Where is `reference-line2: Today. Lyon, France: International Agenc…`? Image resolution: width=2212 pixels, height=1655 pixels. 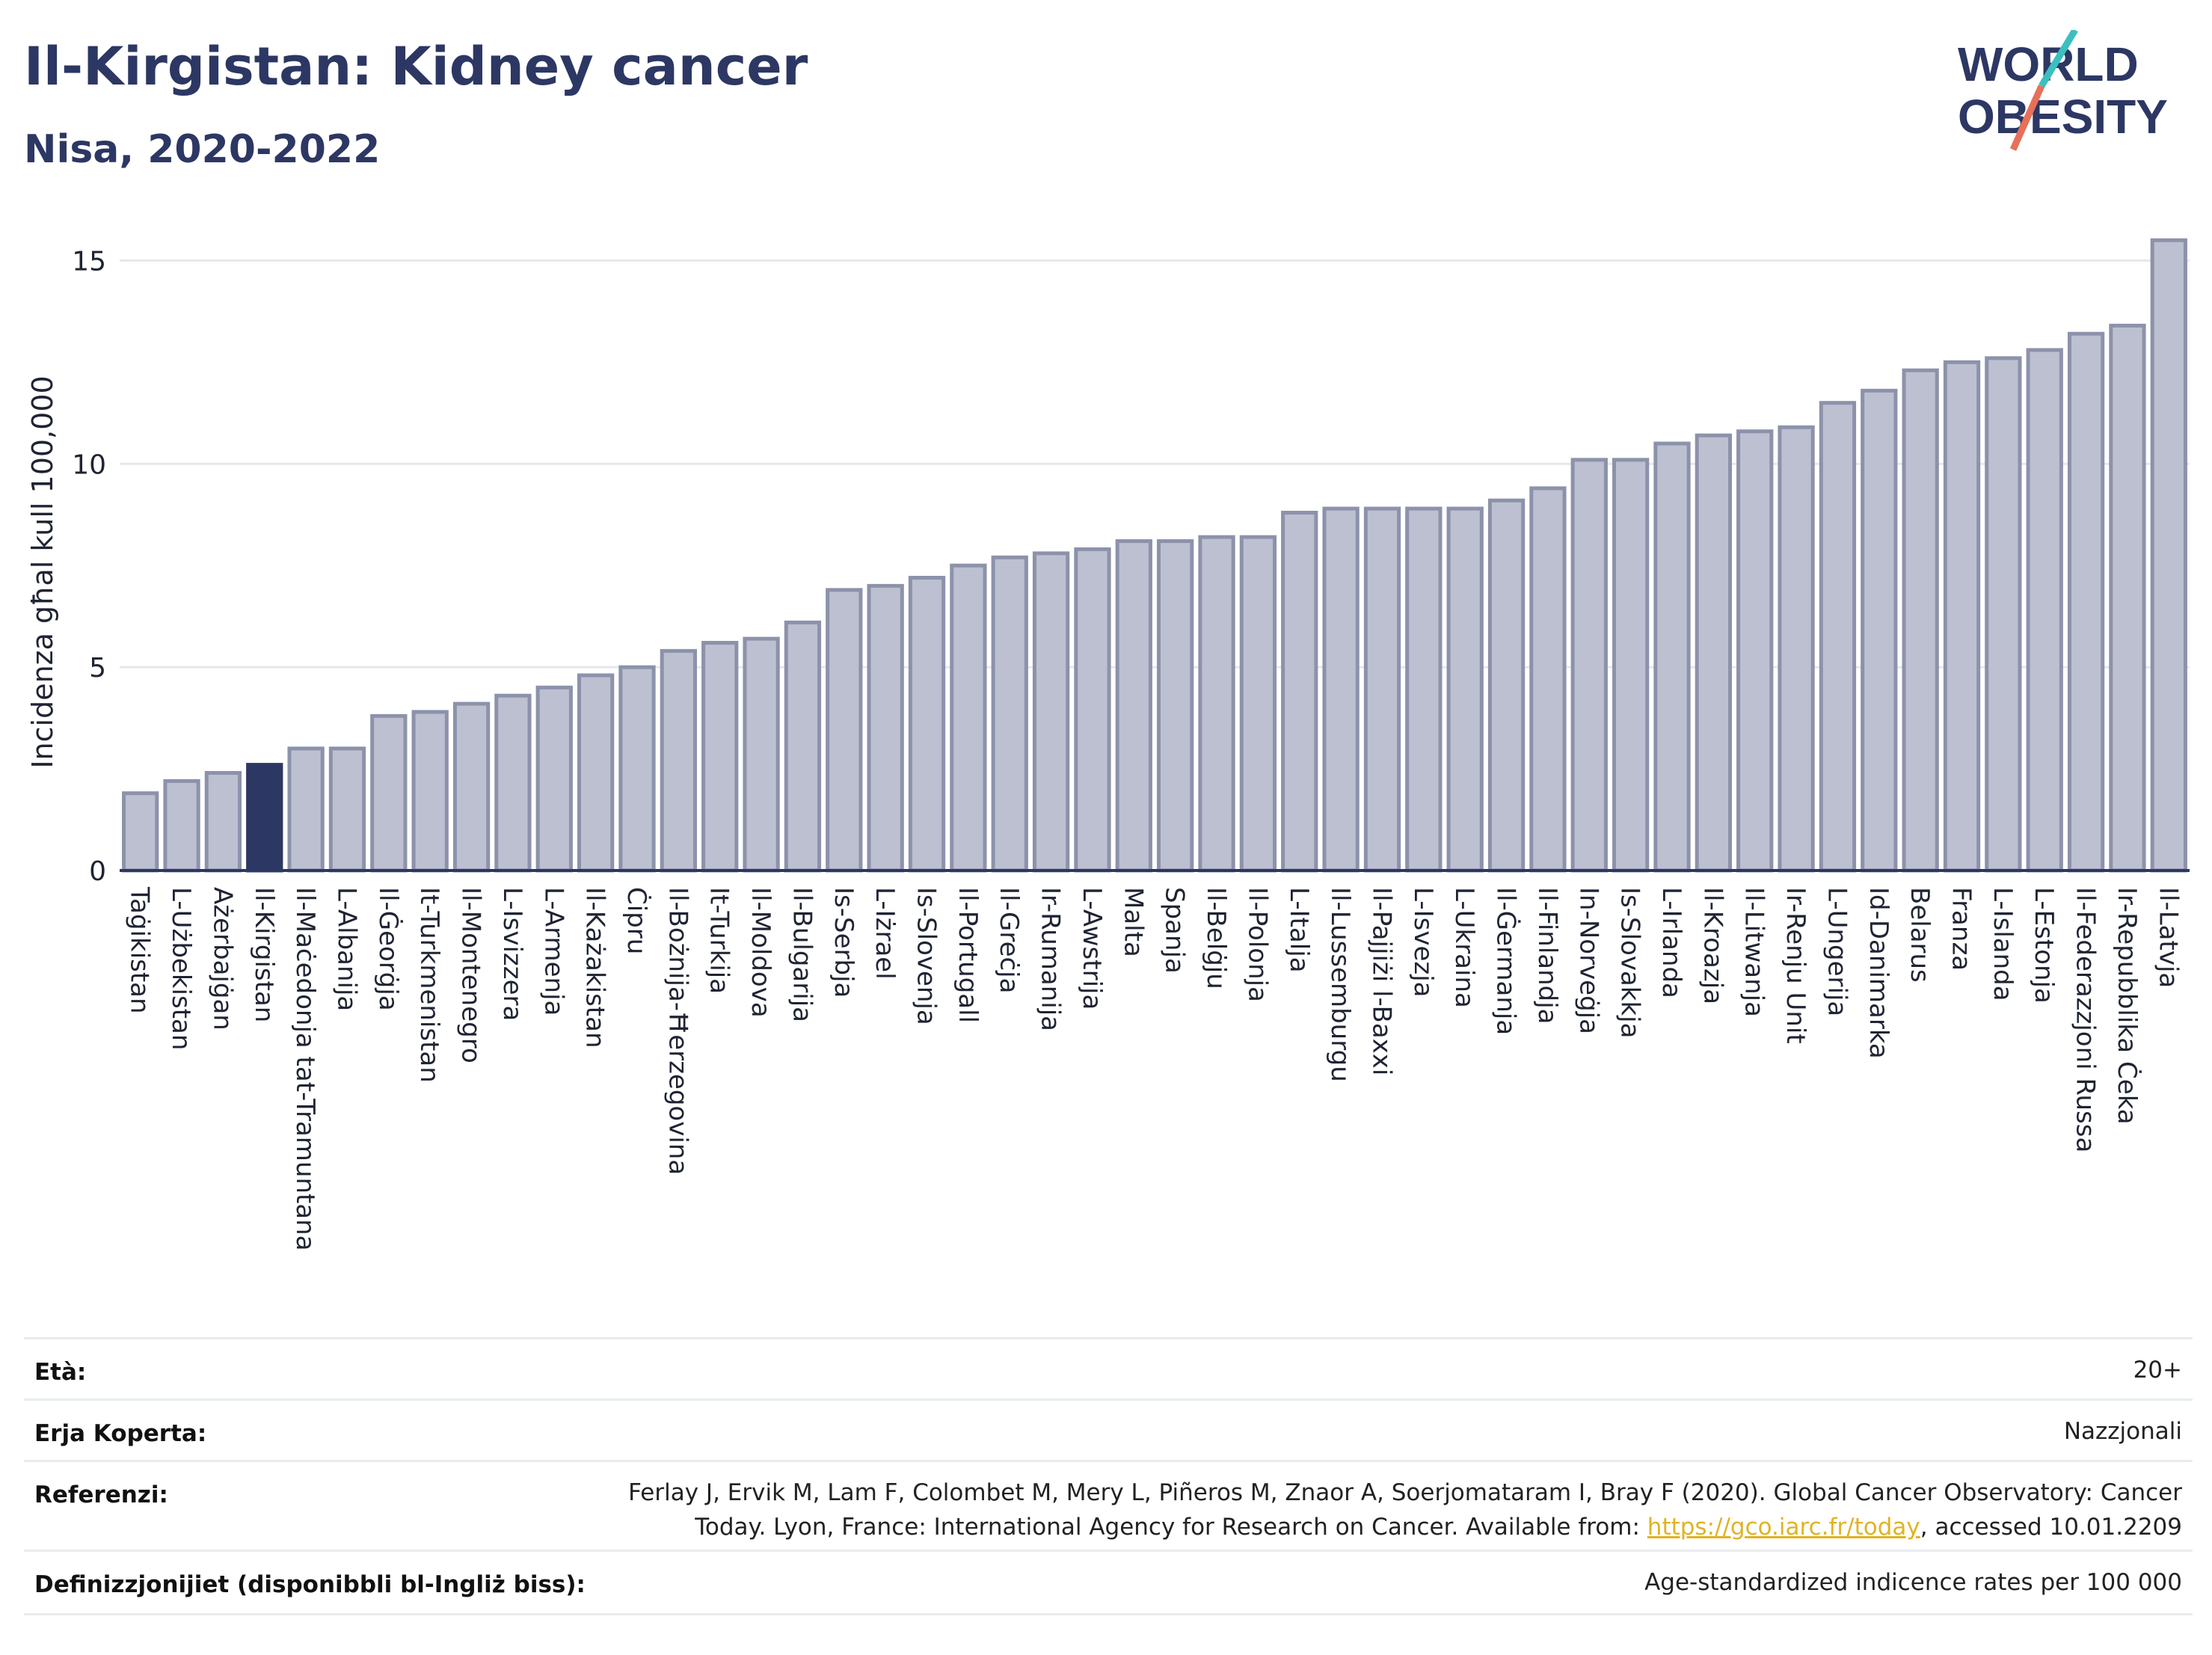 reference-line2: Today. Lyon, France: International Agenc… is located at coordinates (1284, 1527).